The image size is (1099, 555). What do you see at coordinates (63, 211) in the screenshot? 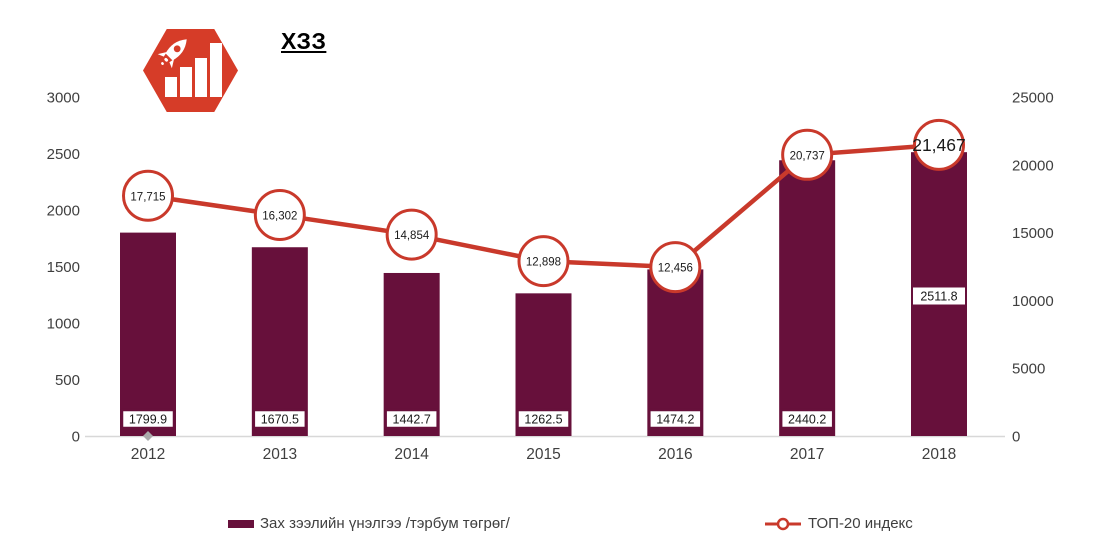
I see `left-axis-tick: 2000` at bounding box center [63, 211].